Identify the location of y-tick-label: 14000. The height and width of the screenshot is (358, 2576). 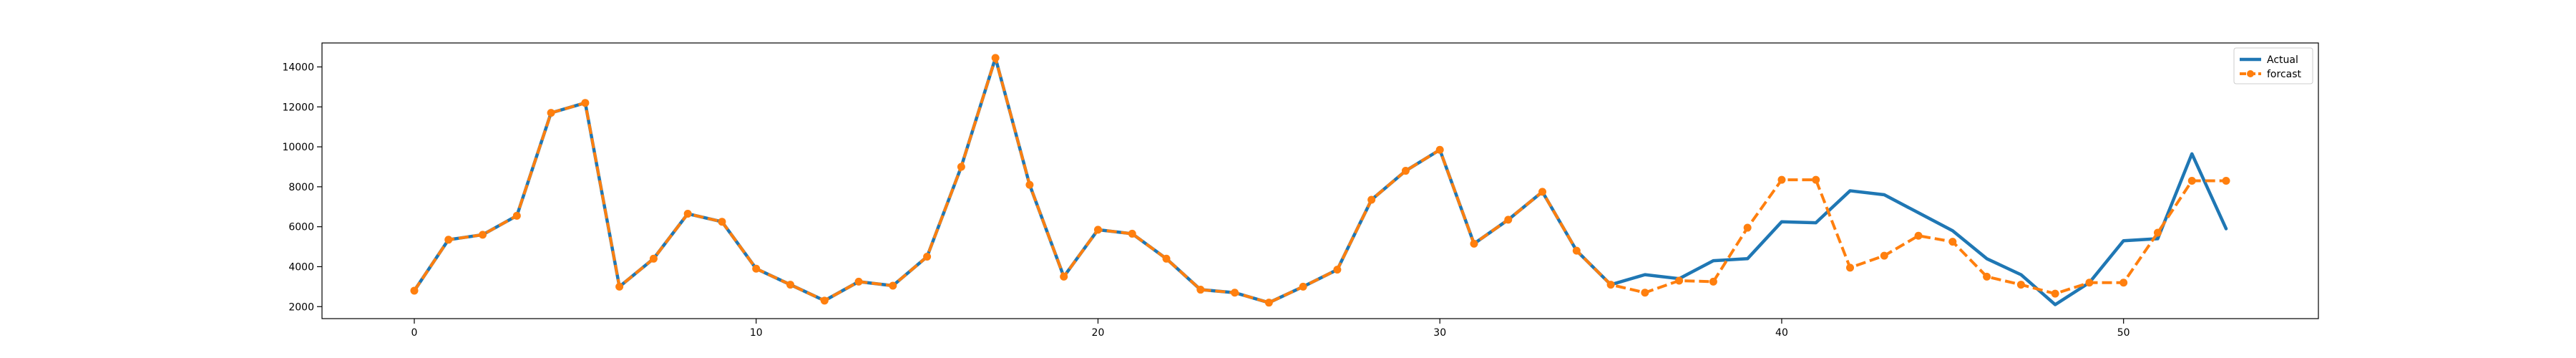
(298, 67).